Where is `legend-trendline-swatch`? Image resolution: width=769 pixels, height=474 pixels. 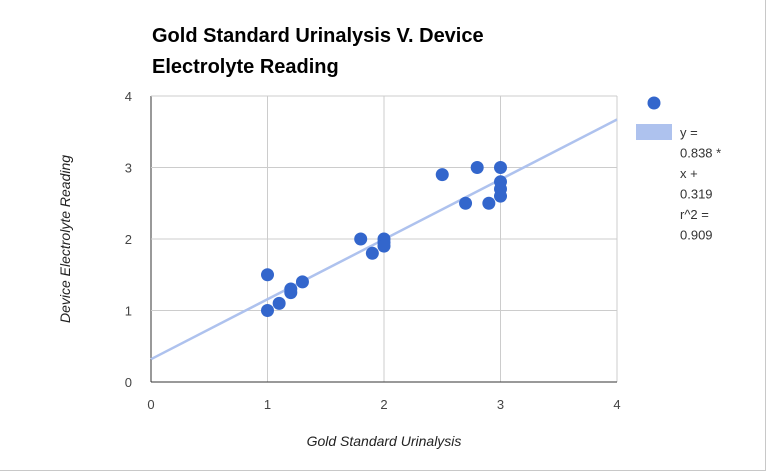 legend-trendline-swatch is located at coordinates (654, 132).